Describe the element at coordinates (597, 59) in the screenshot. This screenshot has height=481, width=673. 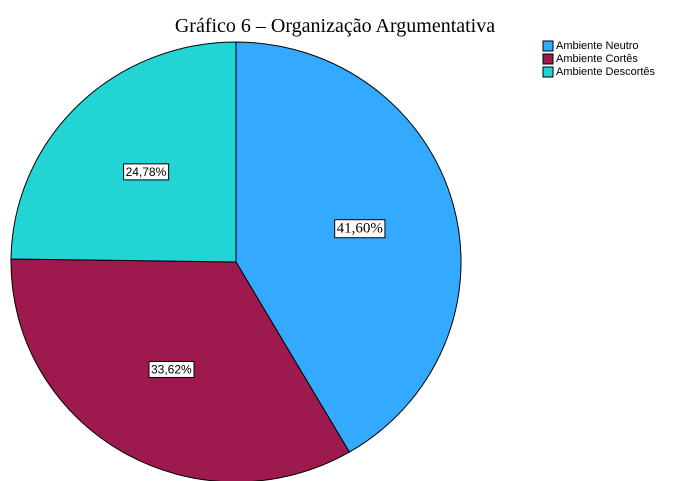
I see `legend-label: Ambiente Cortês` at that location.